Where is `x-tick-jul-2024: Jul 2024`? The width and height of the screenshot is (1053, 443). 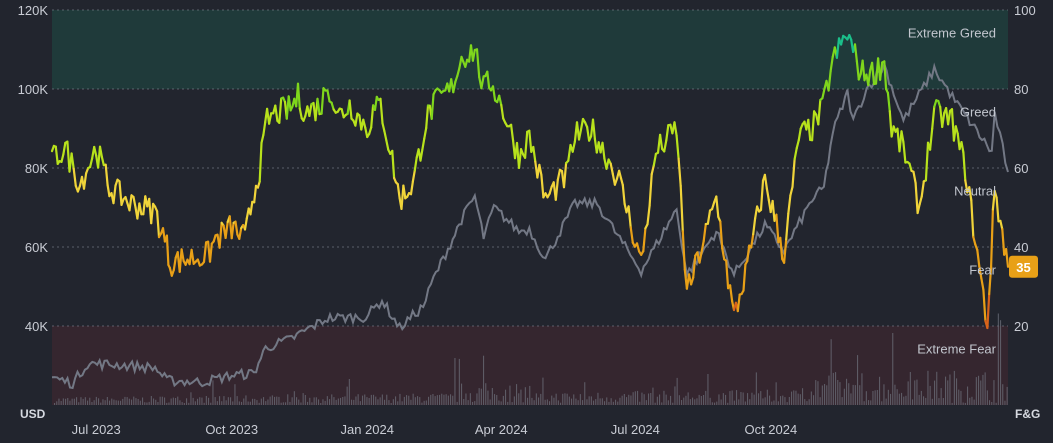
x-tick-jul-2024: Jul 2024 is located at coordinates (635, 429).